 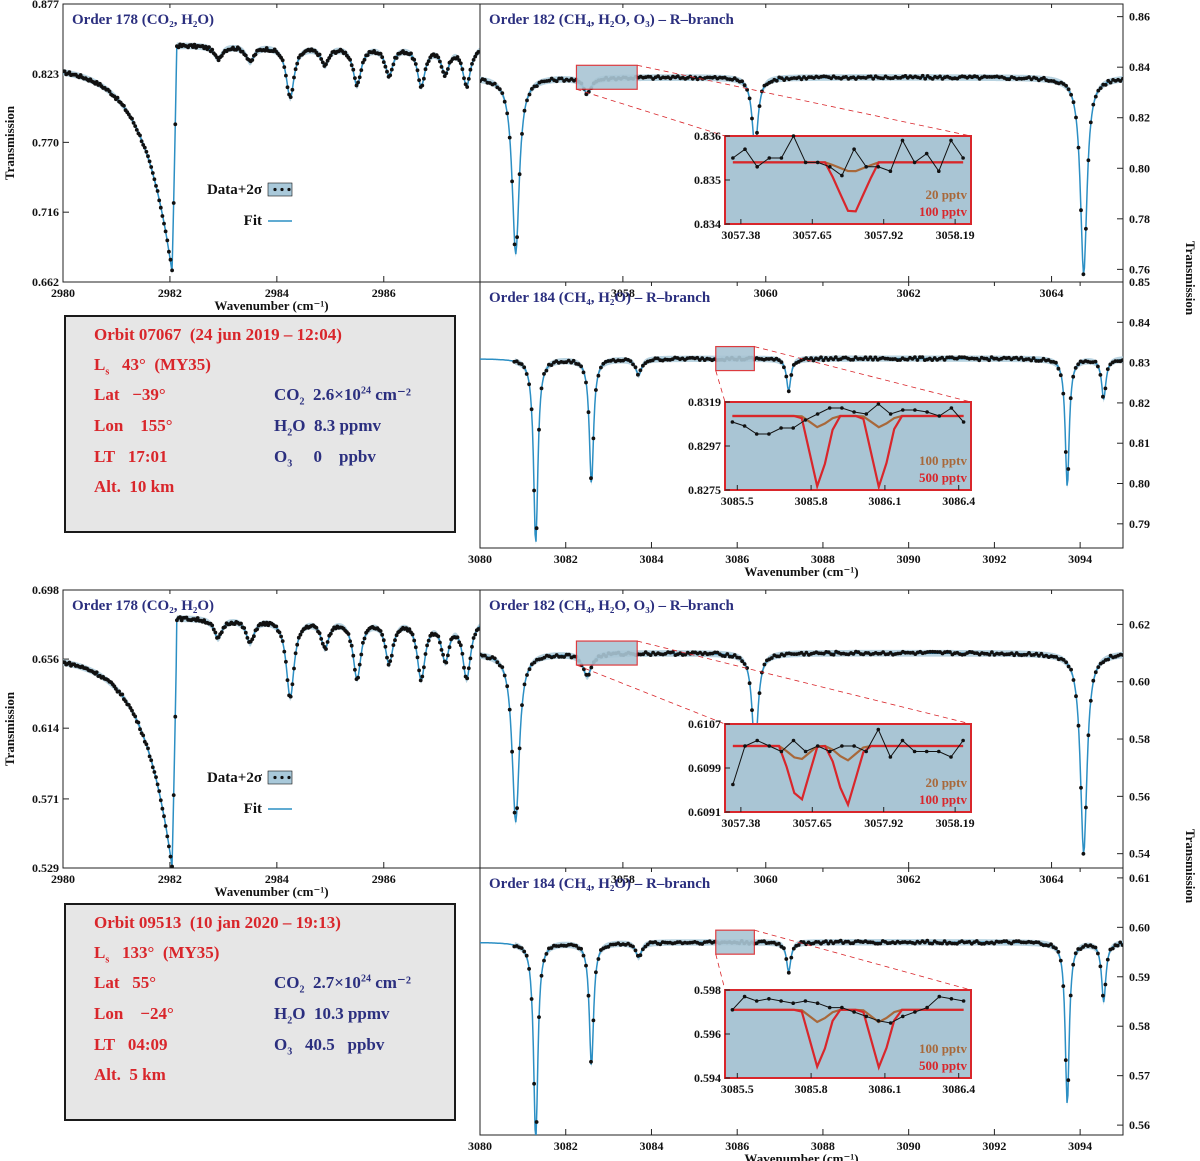 What do you see at coordinates (289, 777) in the screenshot?
I see `legend-data-dot` at bounding box center [289, 777].